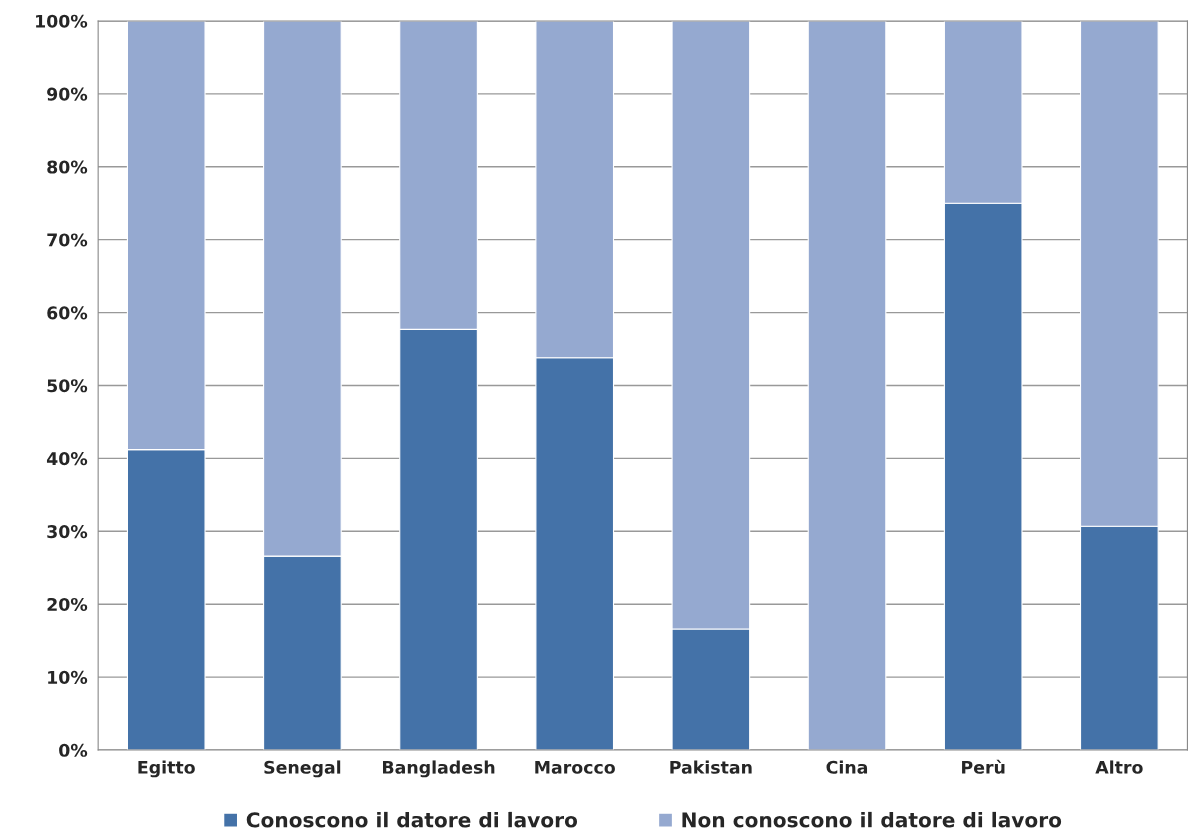 Image resolution: width=1197 pixels, height=838 pixels. I want to click on y-tick-label: 70%, so click(67, 240).